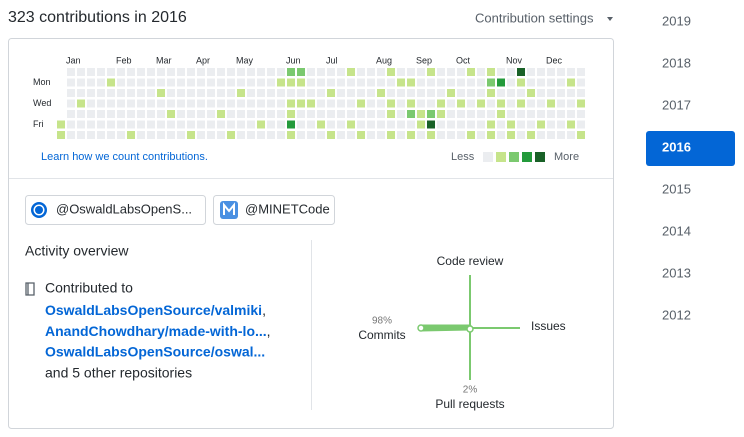  Describe the element at coordinates (676, 188) in the screenshot. I see `year-link: 2015` at that location.